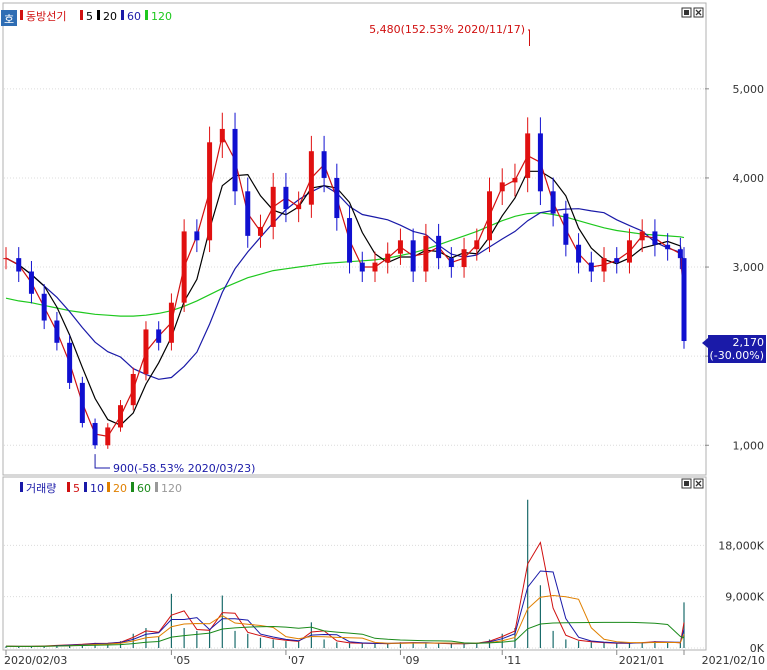 The height and width of the screenshot is (670, 767). What do you see at coordinates (705, 343) in the screenshot?
I see `current-price-pointer` at bounding box center [705, 343].